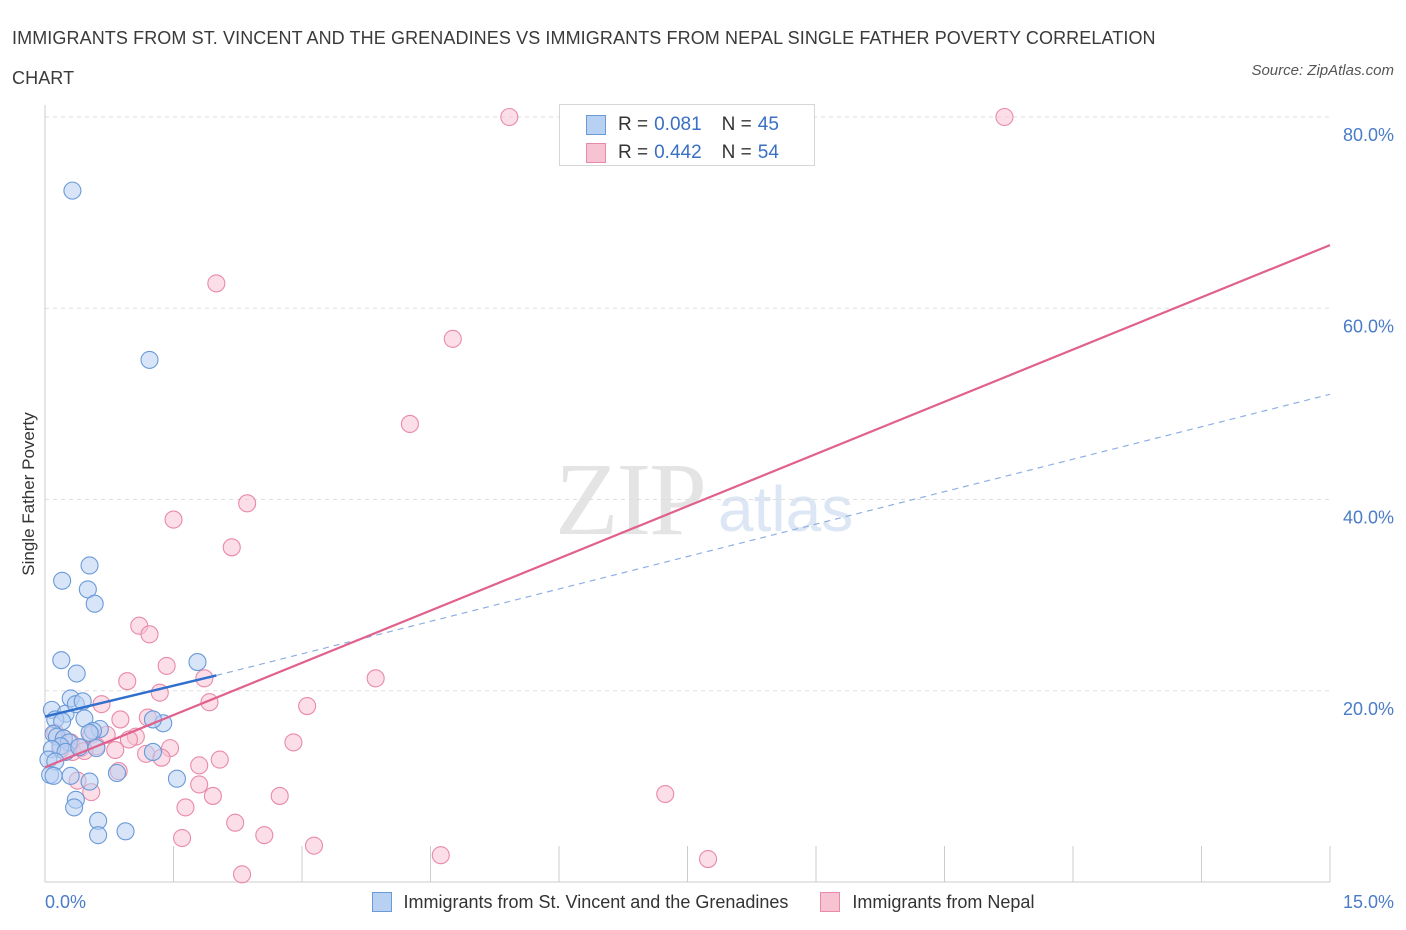 Image resolution: width=1406 pixels, height=930 pixels. I want to click on y-tick-label-40: 40.0%, so click(1368, 518).